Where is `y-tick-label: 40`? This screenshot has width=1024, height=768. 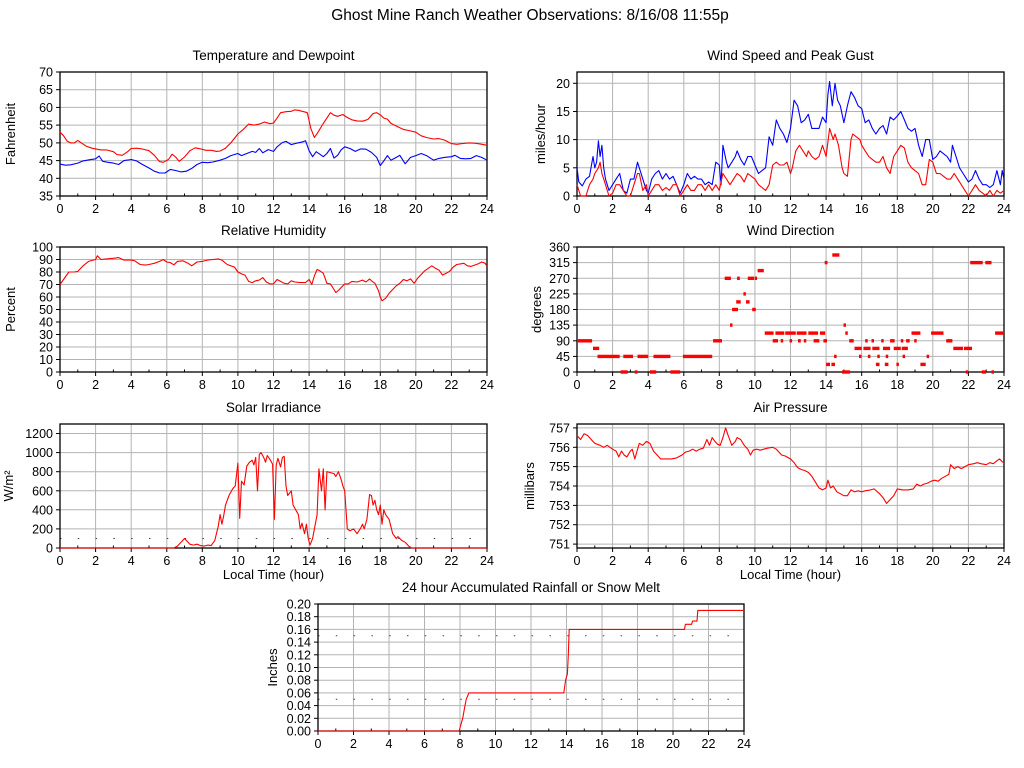
y-tick-label: 40 is located at coordinates (46, 179).